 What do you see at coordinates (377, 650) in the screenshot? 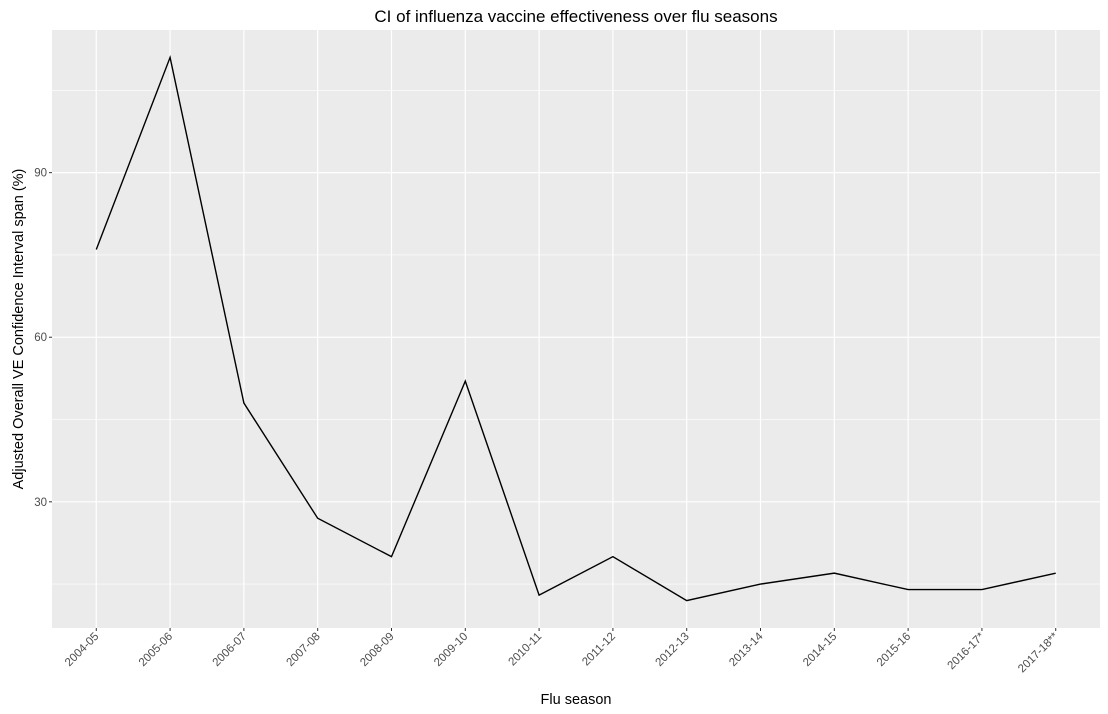
I see `x-tick-label: 2008-09` at bounding box center [377, 650].